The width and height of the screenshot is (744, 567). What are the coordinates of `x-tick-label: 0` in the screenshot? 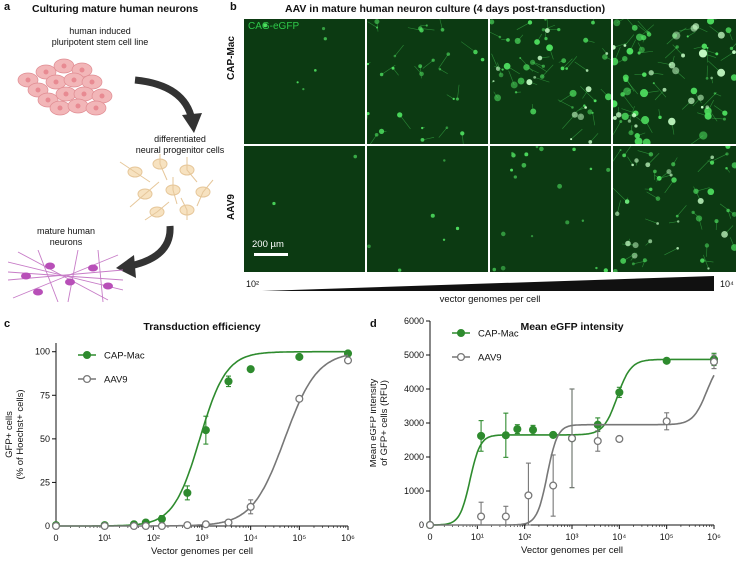 It's located at (55, 538).